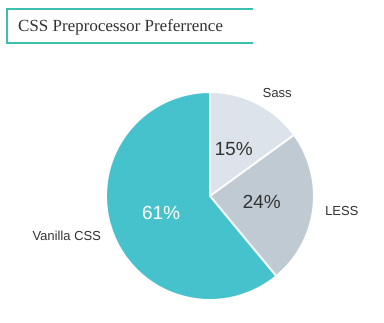 The width and height of the screenshot is (384, 323). I want to click on slice-label: LESS, so click(342, 210).